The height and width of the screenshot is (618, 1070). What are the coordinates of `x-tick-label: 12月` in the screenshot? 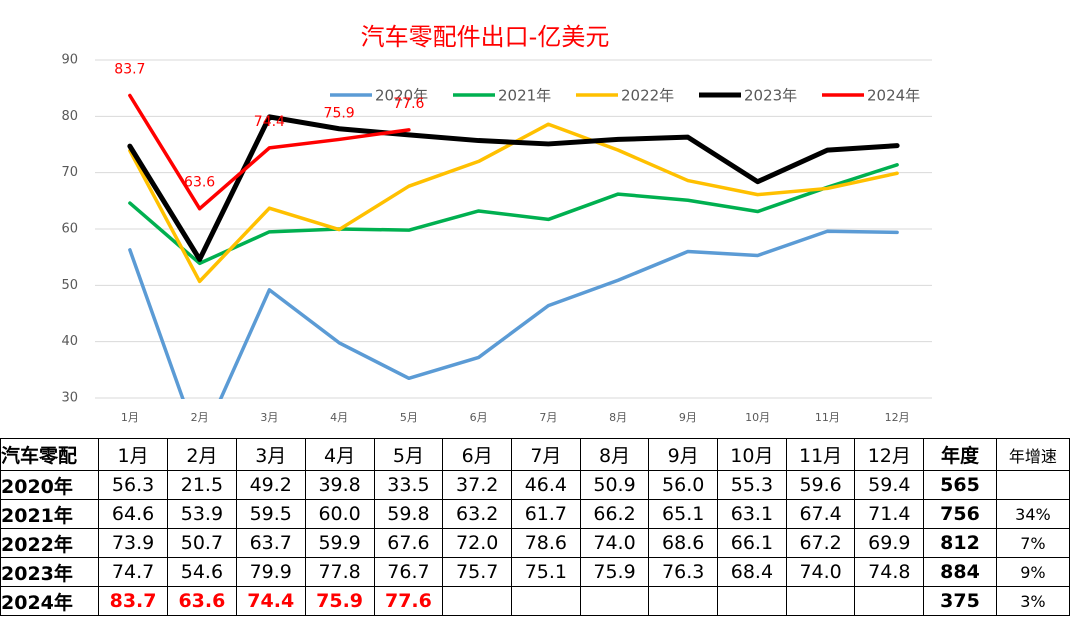 It's located at (897, 417).